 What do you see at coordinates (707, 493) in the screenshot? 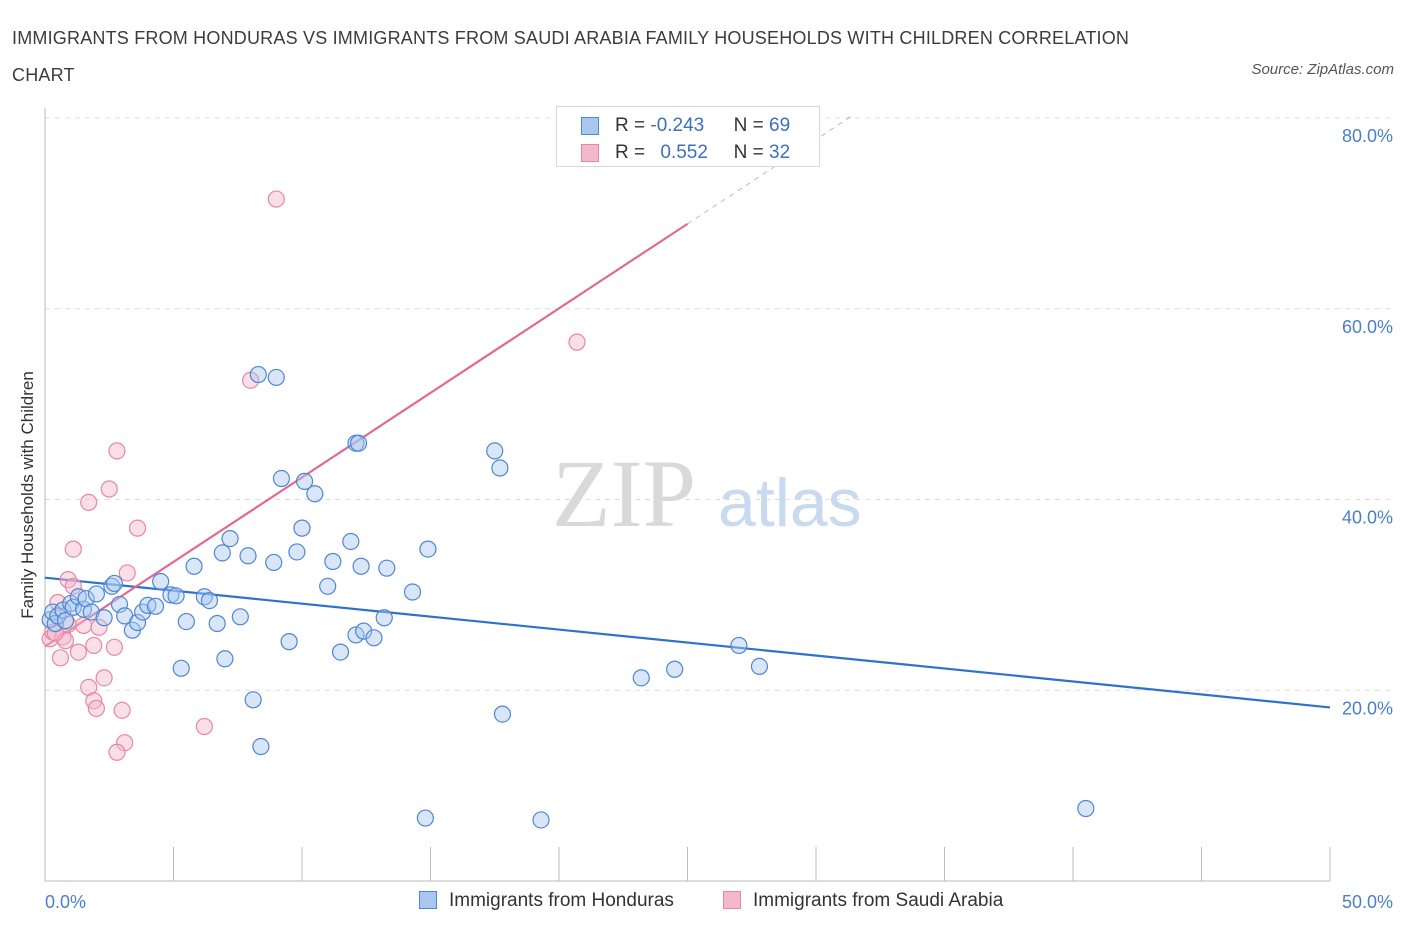
I see `watermark: ZIP atlas` at bounding box center [707, 493].